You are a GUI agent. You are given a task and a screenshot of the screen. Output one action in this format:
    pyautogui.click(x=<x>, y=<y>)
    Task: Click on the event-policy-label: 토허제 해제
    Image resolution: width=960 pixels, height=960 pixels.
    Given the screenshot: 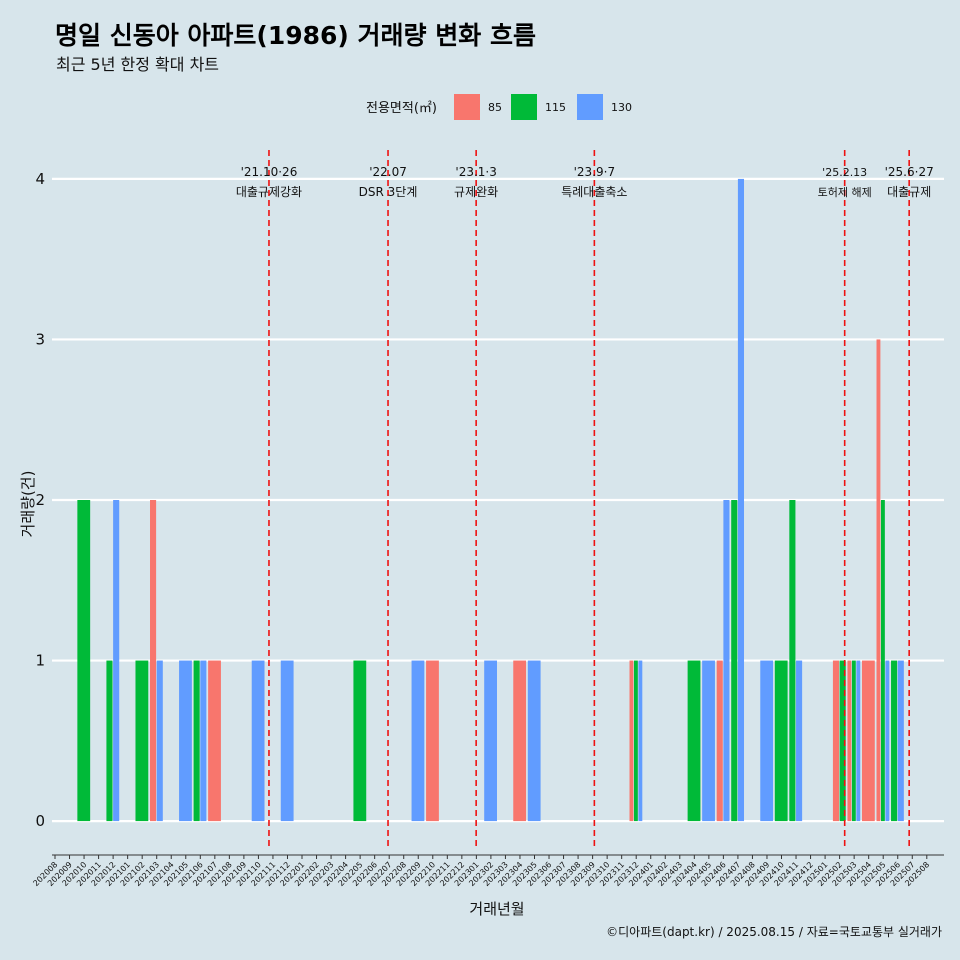 What is the action you would take?
    pyautogui.click(x=845, y=192)
    